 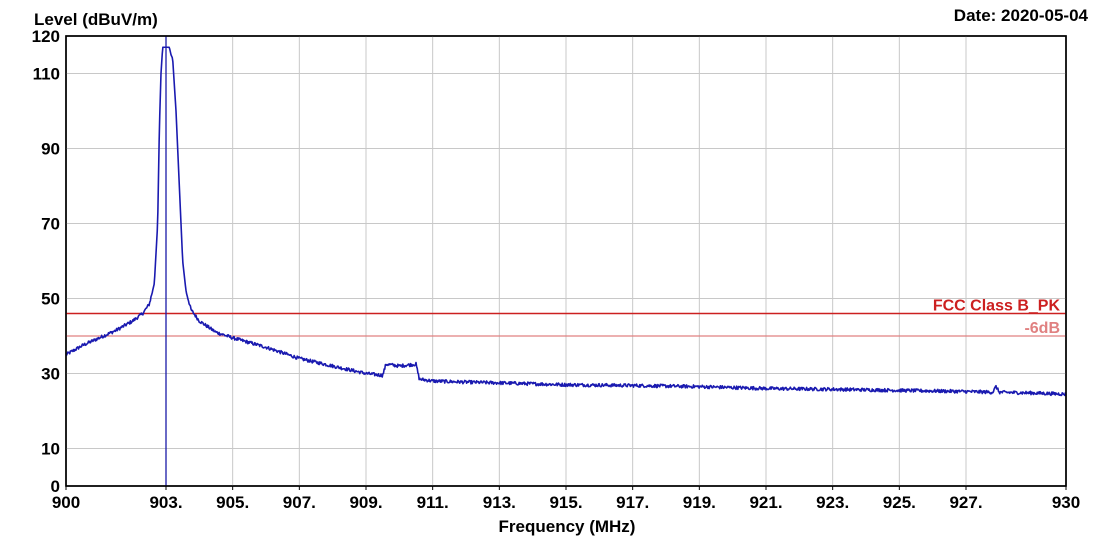 What do you see at coordinates (433, 502) in the screenshot?
I see `x-tick-label: 911.` at bounding box center [433, 502].